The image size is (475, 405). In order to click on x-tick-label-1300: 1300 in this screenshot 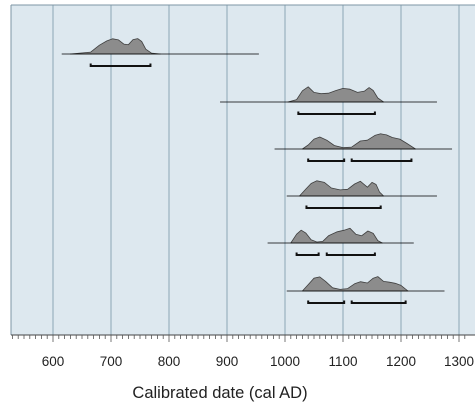, I will do `click(459, 361)`.